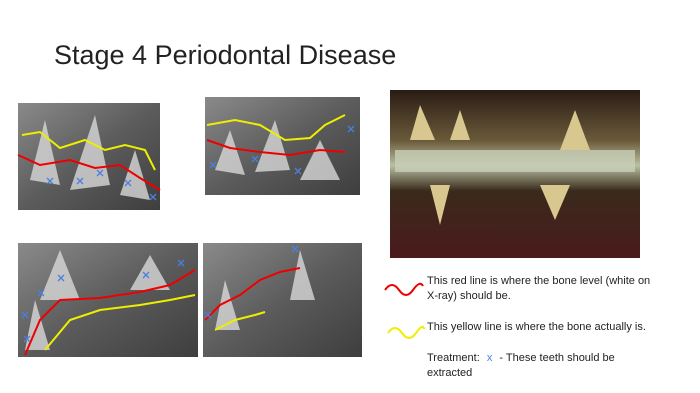 The width and height of the screenshot is (700, 393). I want to click on treatment-label: Treatment:, so click(453, 358).